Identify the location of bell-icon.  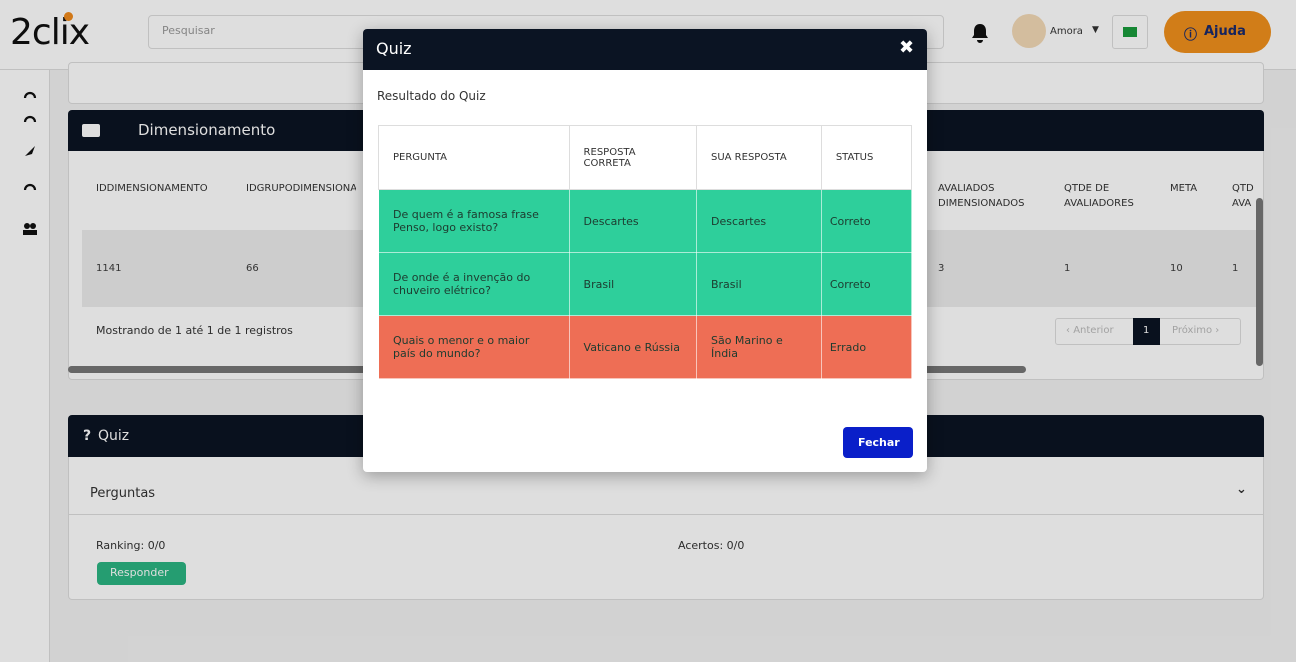
(980, 33).